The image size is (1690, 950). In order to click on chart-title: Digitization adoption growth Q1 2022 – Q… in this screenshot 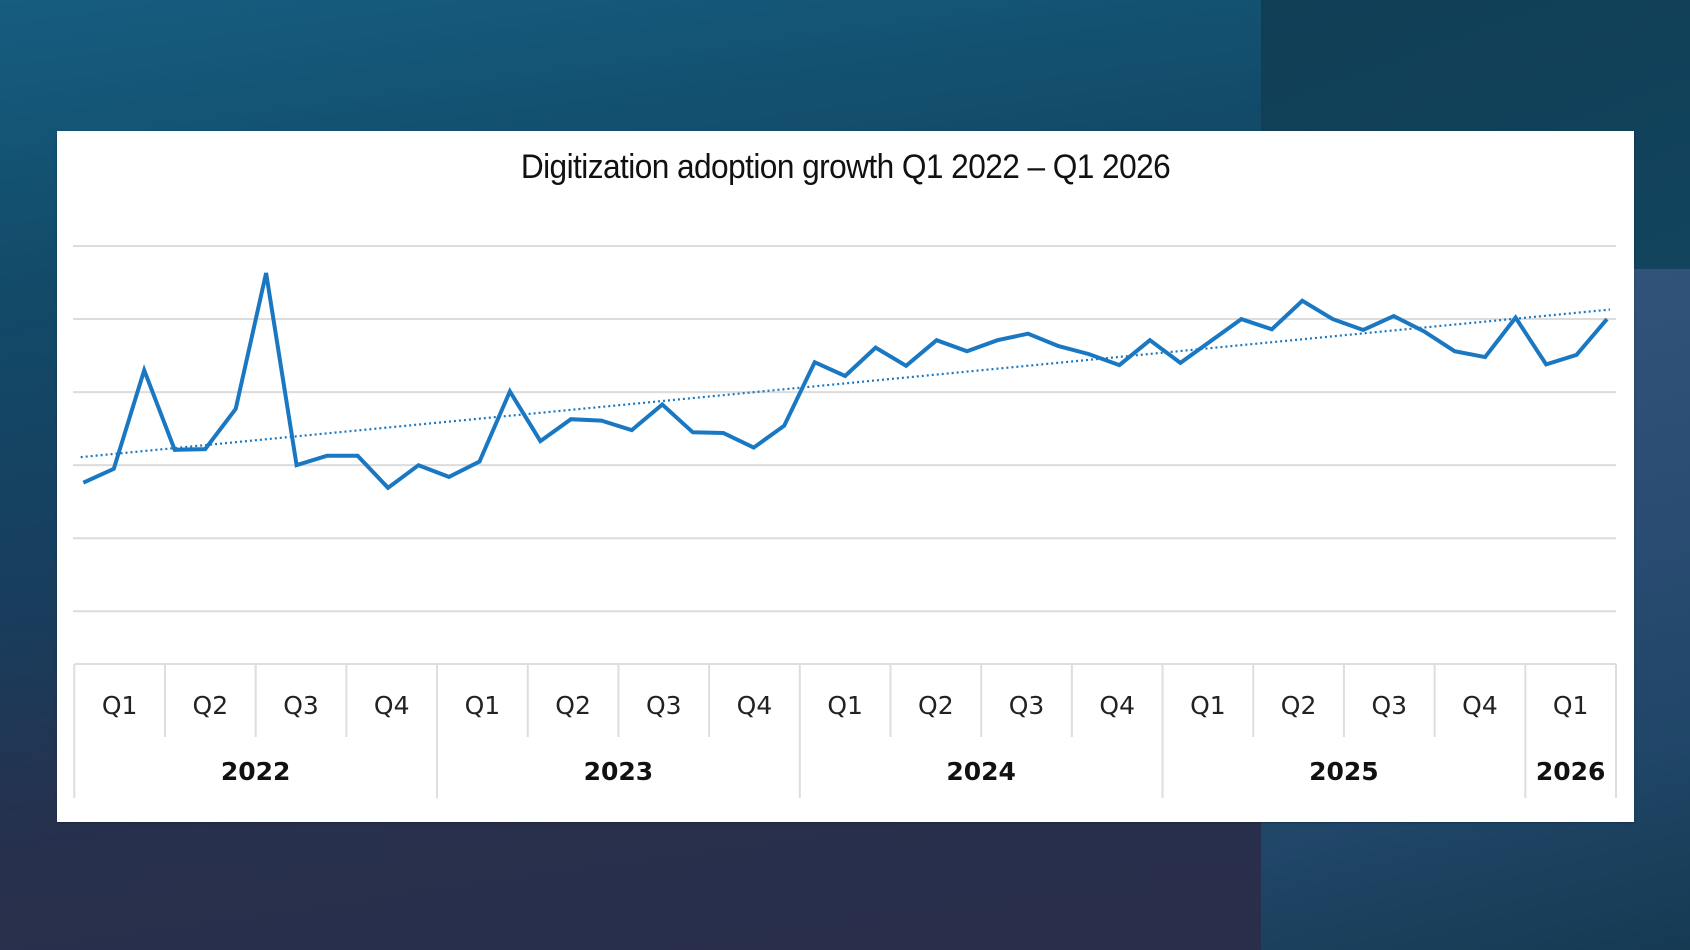, I will do `click(845, 167)`.